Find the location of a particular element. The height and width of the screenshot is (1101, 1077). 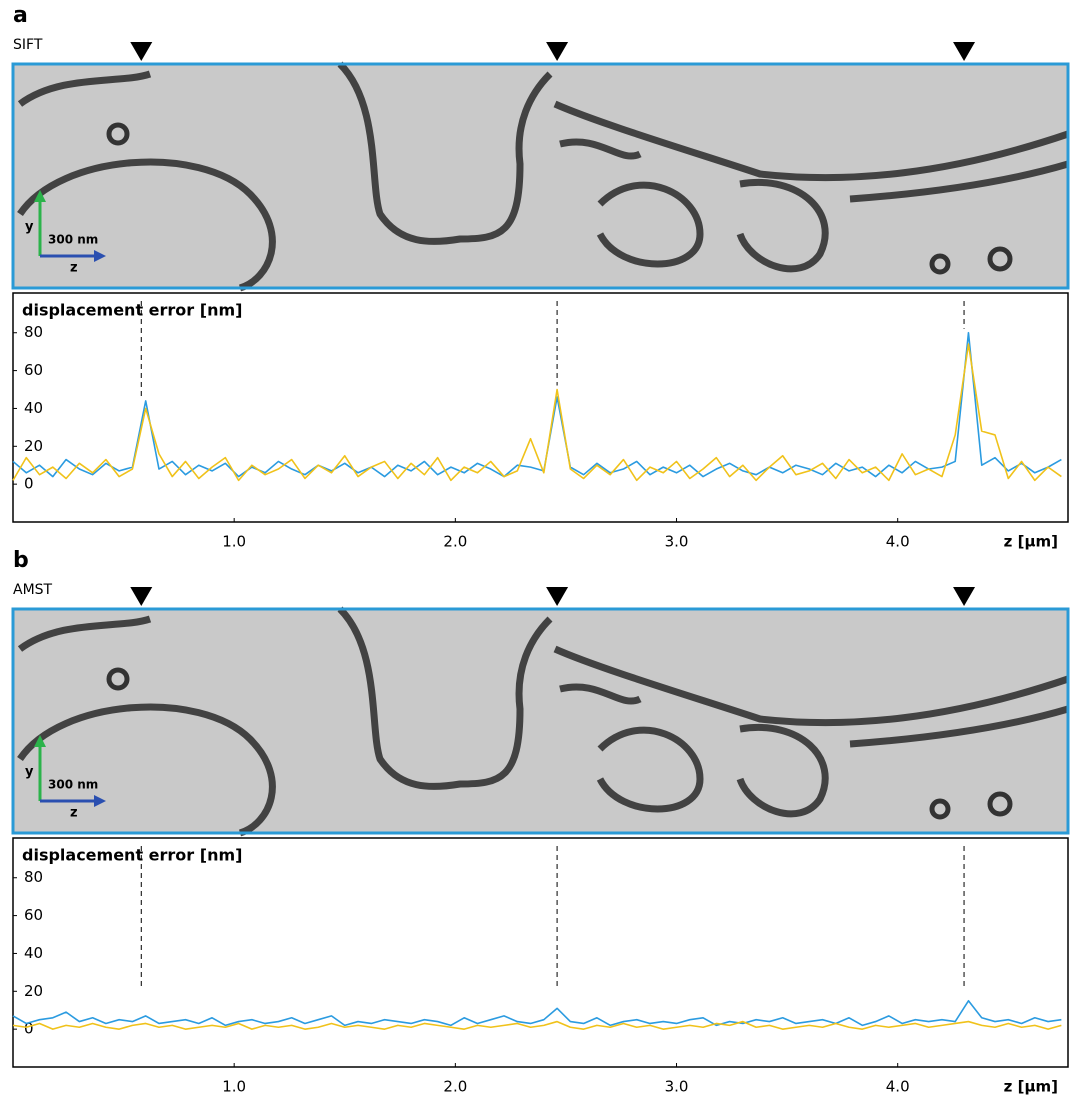

panel-label: b is located at coordinates (21, 560).